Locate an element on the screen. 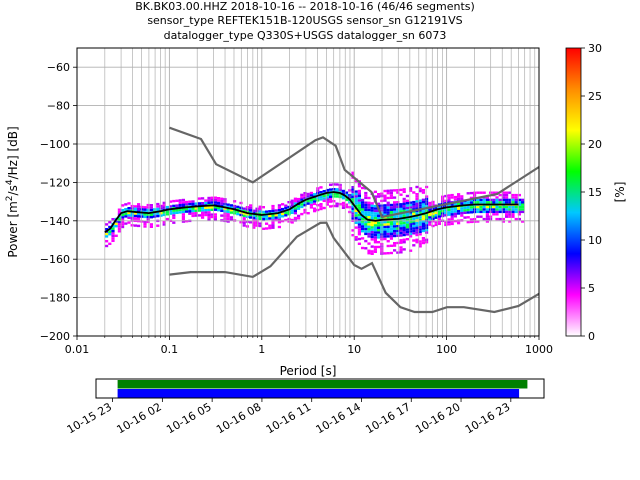  y-tick-label: −80 is located at coordinates (58, 106).